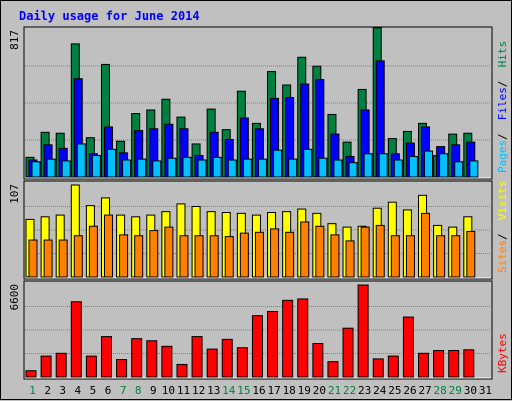  What do you see at coordinates (485, 390) in the screenshot?
I see `day-label-31: 31` at bounding box center [485, 390].